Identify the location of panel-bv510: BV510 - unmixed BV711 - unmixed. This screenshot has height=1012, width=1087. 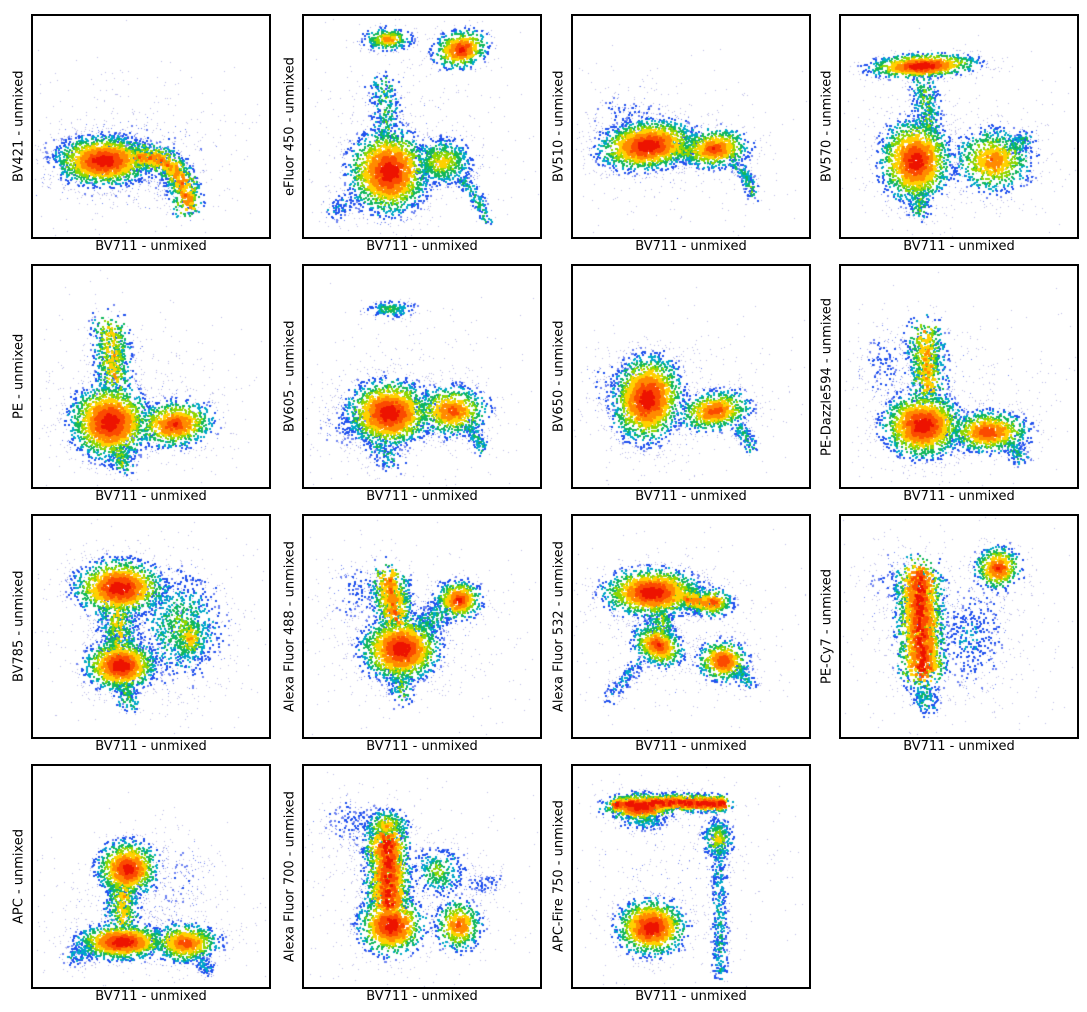
(681, 137).